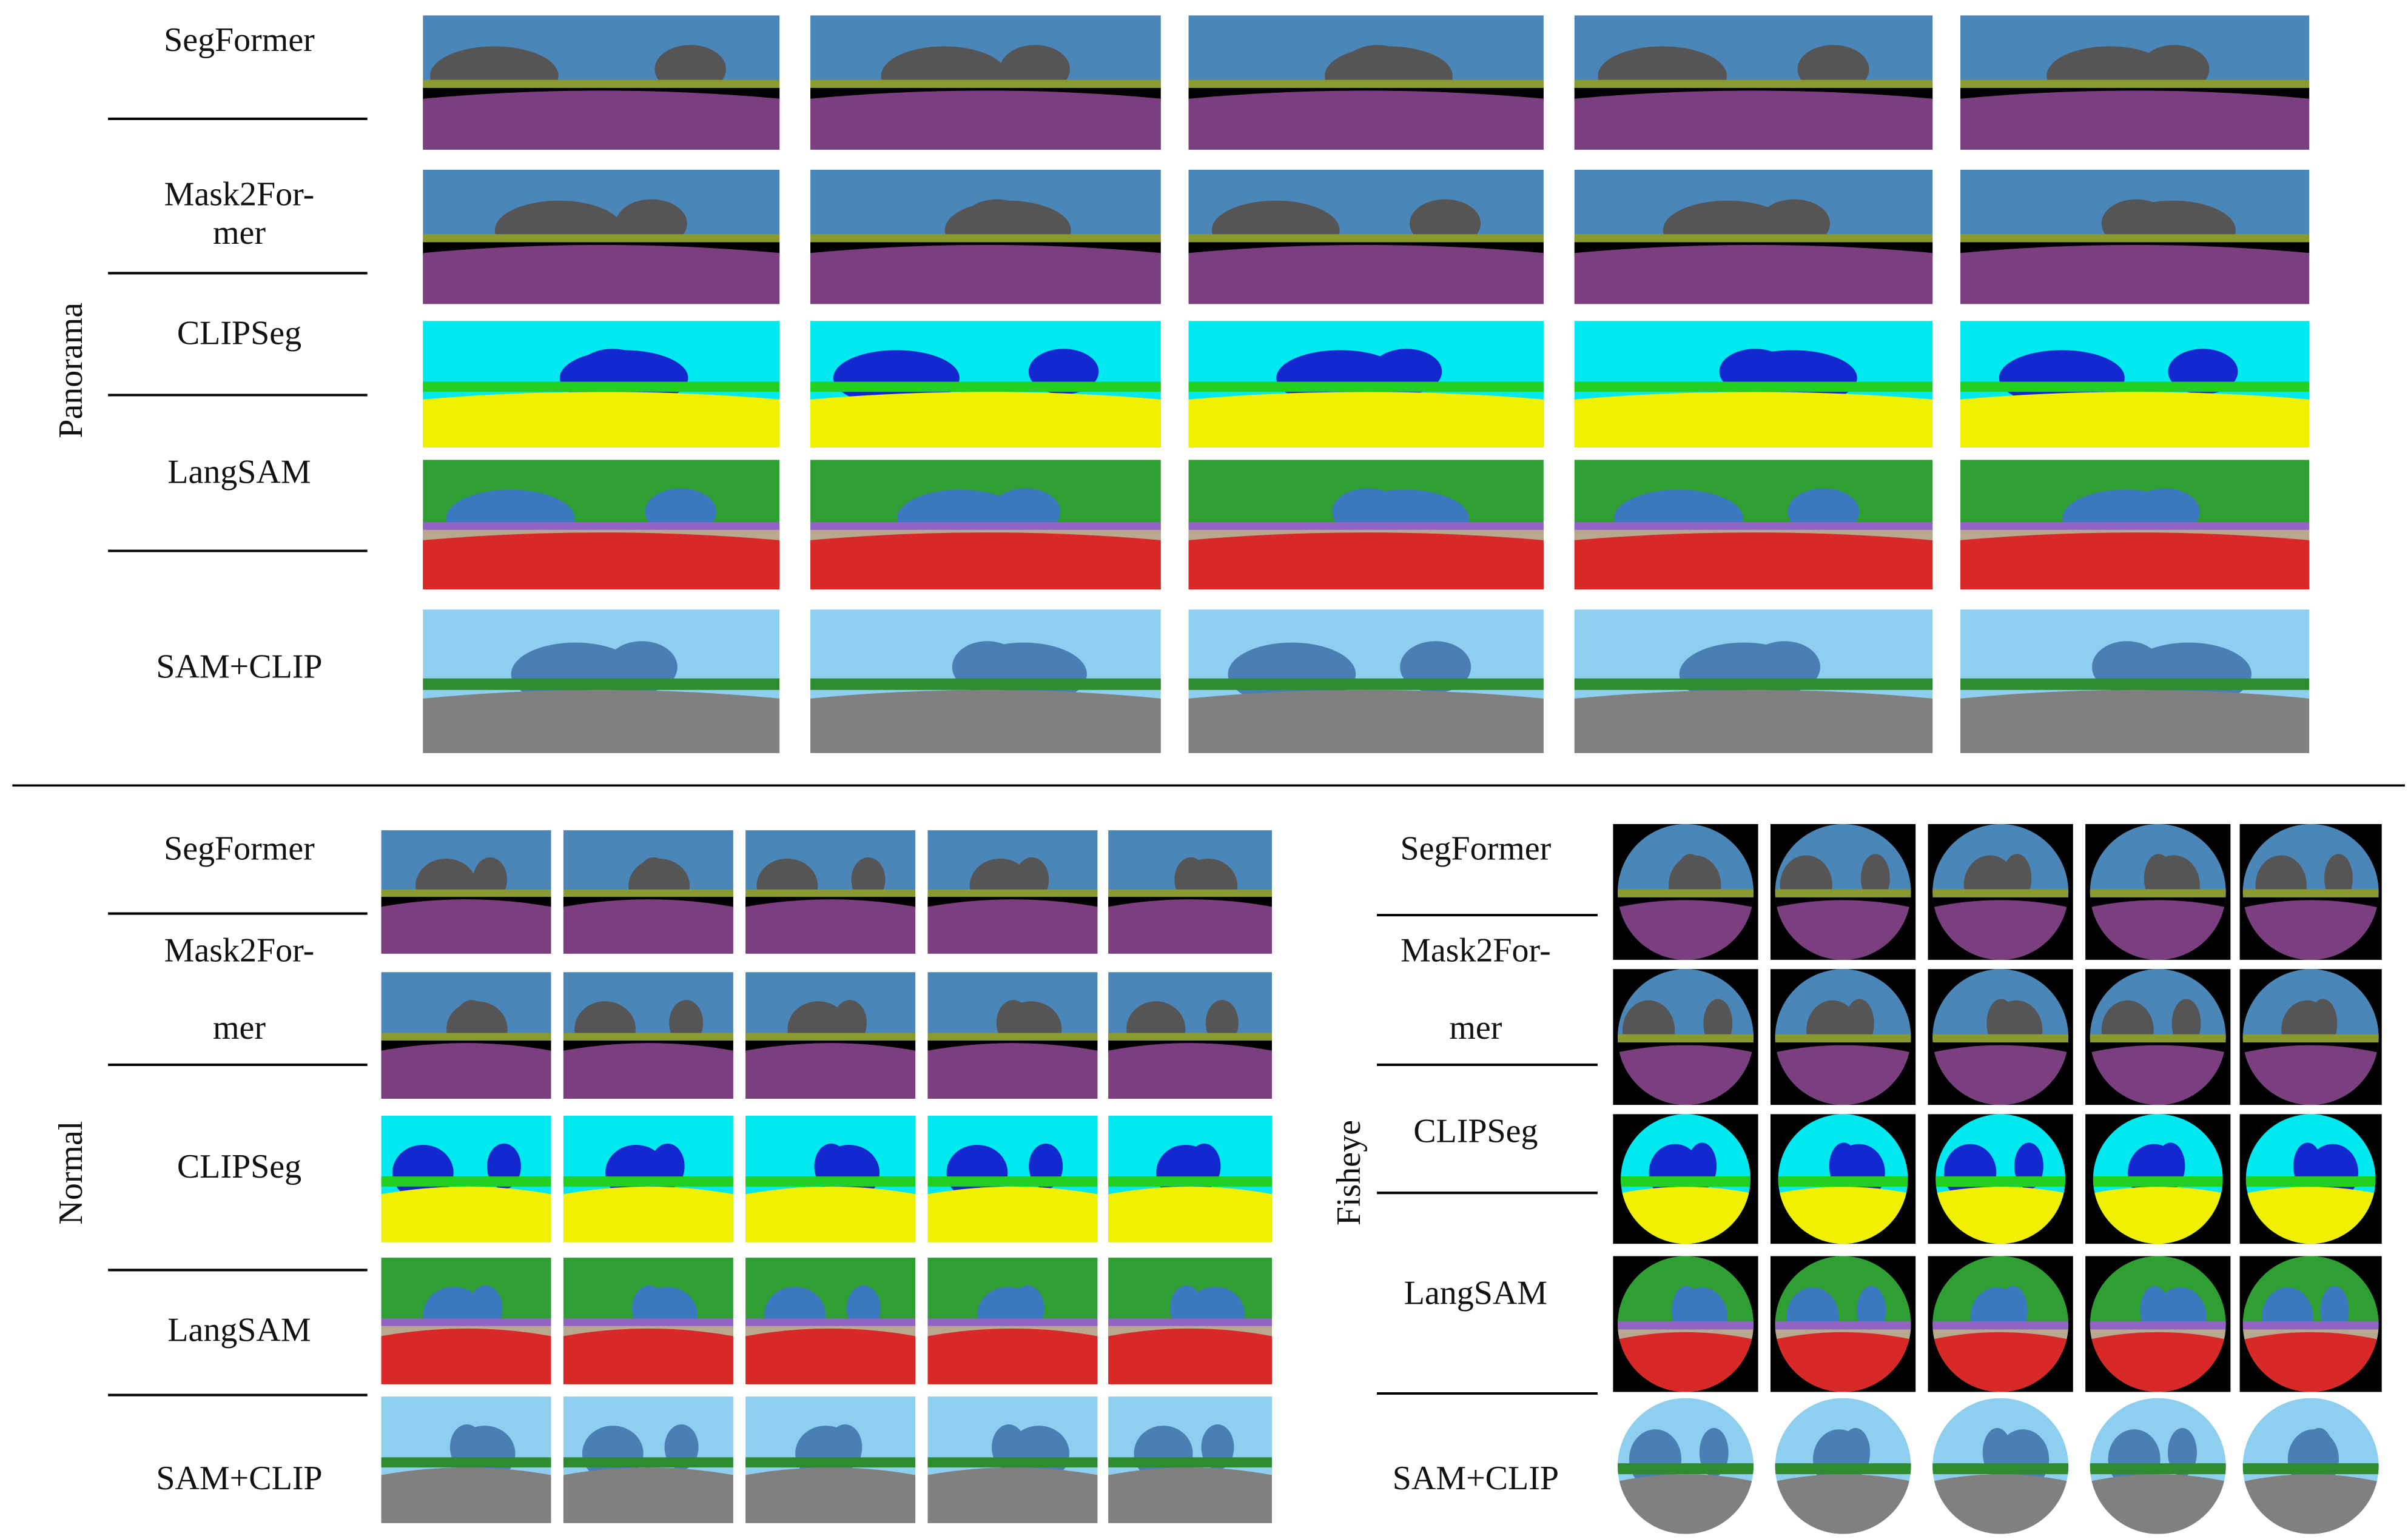 Image resolution: width=2408 pixels, height=1539 pixels. Describe the element at coordinates (240, 1028) in the screenshot. I see `method-name: mer` at that location.